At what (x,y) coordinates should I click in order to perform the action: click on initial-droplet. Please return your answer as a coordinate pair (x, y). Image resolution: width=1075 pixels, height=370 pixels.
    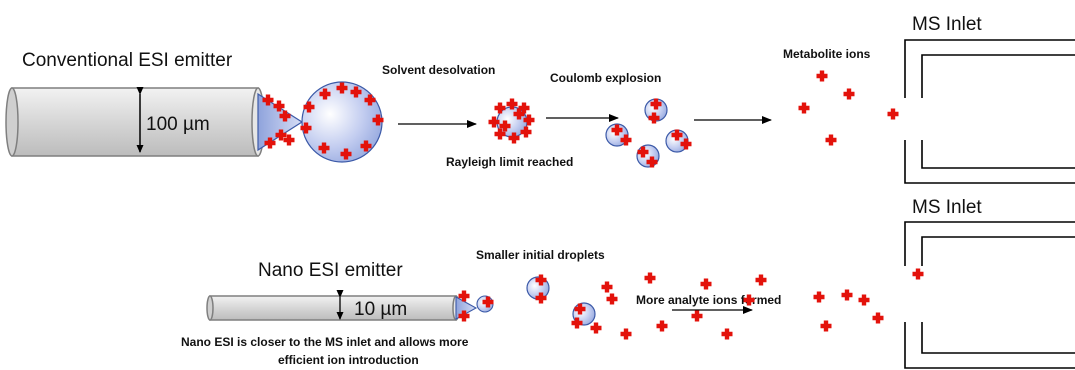
    Looking at the image, I should click on (342, 122).